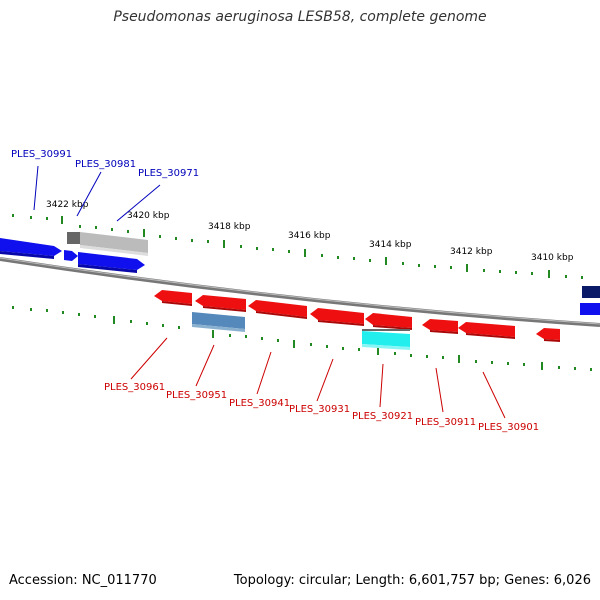  What do you see at coordinates (107, 268) in the screenshot?
I see `gene-arrow-ples-30971-shade` at bounding box center [107, 268].